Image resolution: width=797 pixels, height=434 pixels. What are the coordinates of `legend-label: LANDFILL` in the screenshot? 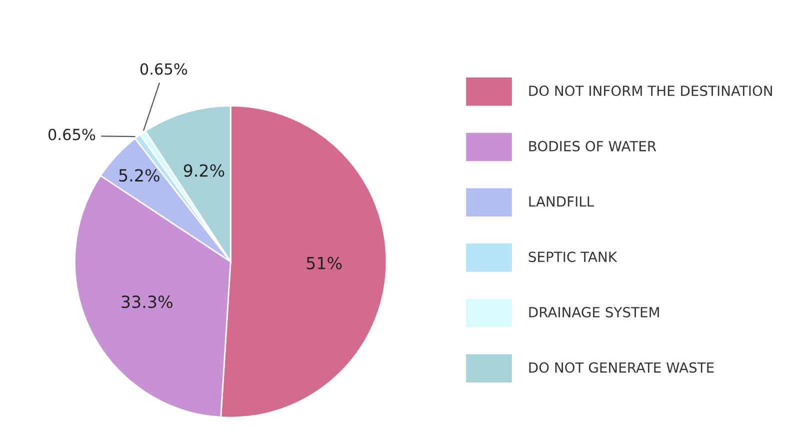 It's located at (561, 201).